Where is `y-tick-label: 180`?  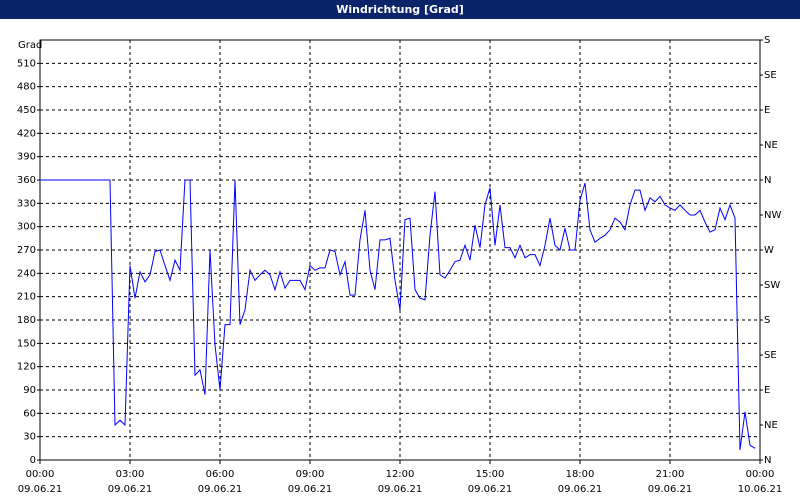
y-tick-label: 180 is located at coordinates (26, 320).